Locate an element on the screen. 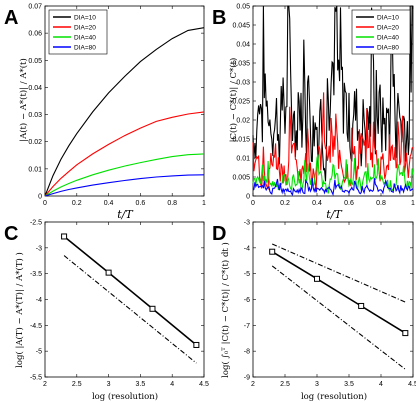  y-tick-label: -8 is located at coordinates (247, 352).